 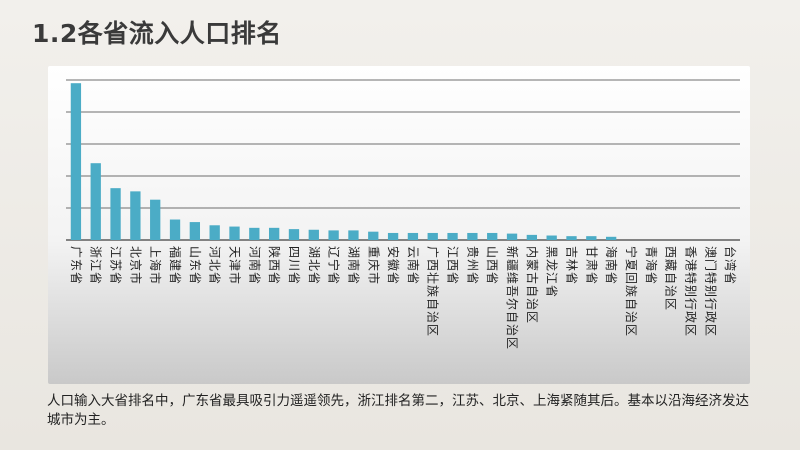 I want to click on x-tick-label: 西藏自治区, so click(x=671, y=278).